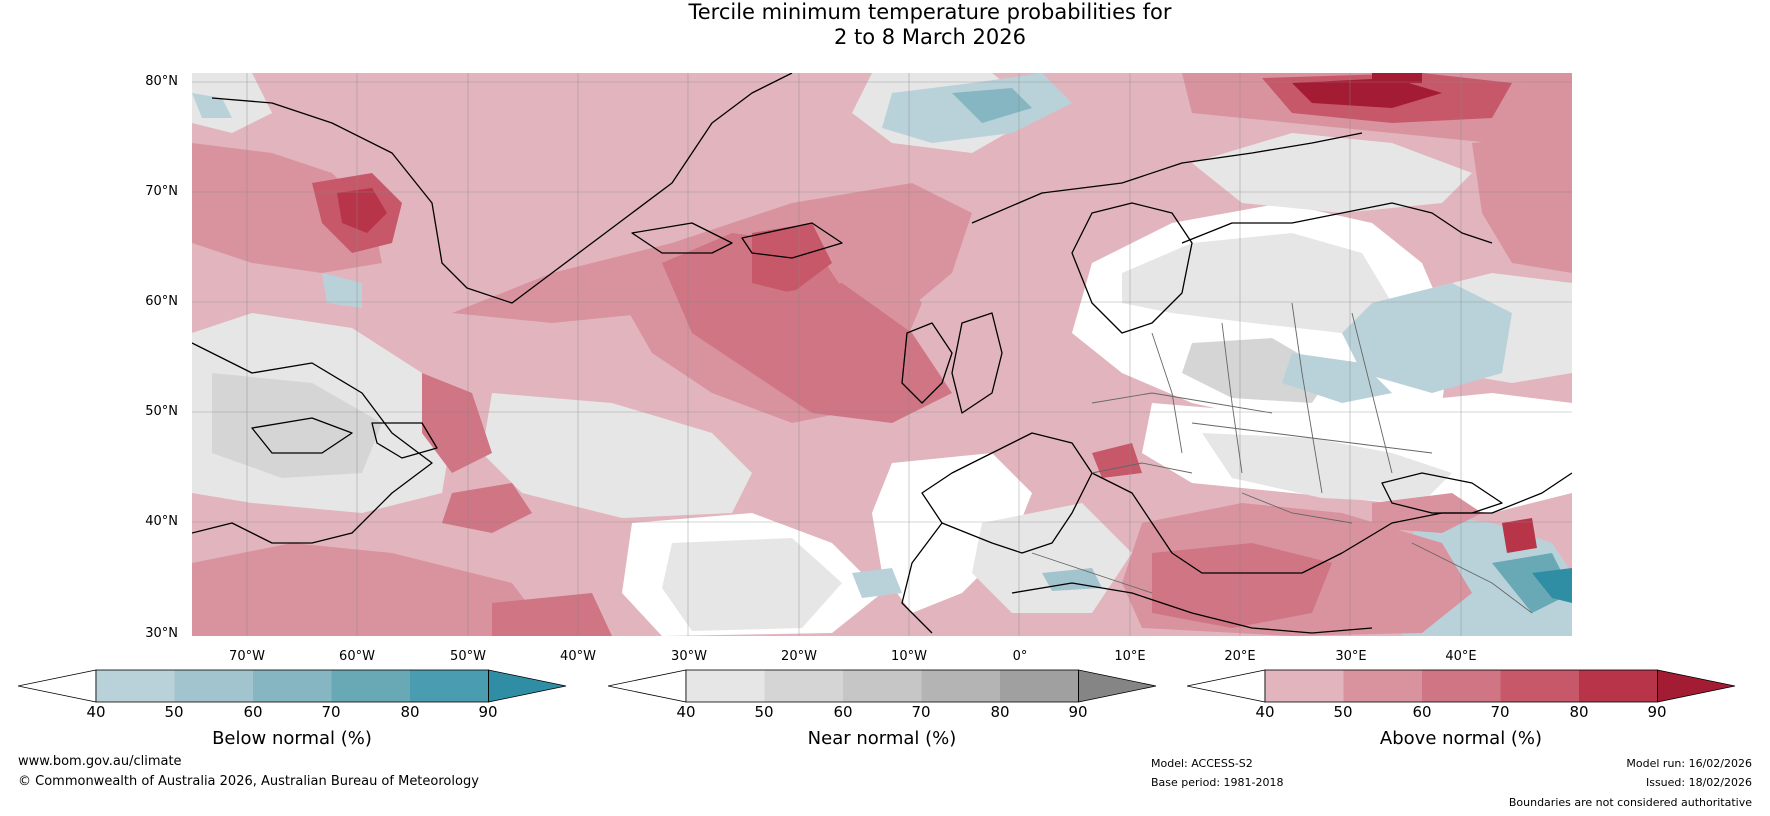 The height and width of the screenshot is (816, 1770). Describe the element at coordinates (1282, 458) in the screenshot. I see `country-borders` at that location.